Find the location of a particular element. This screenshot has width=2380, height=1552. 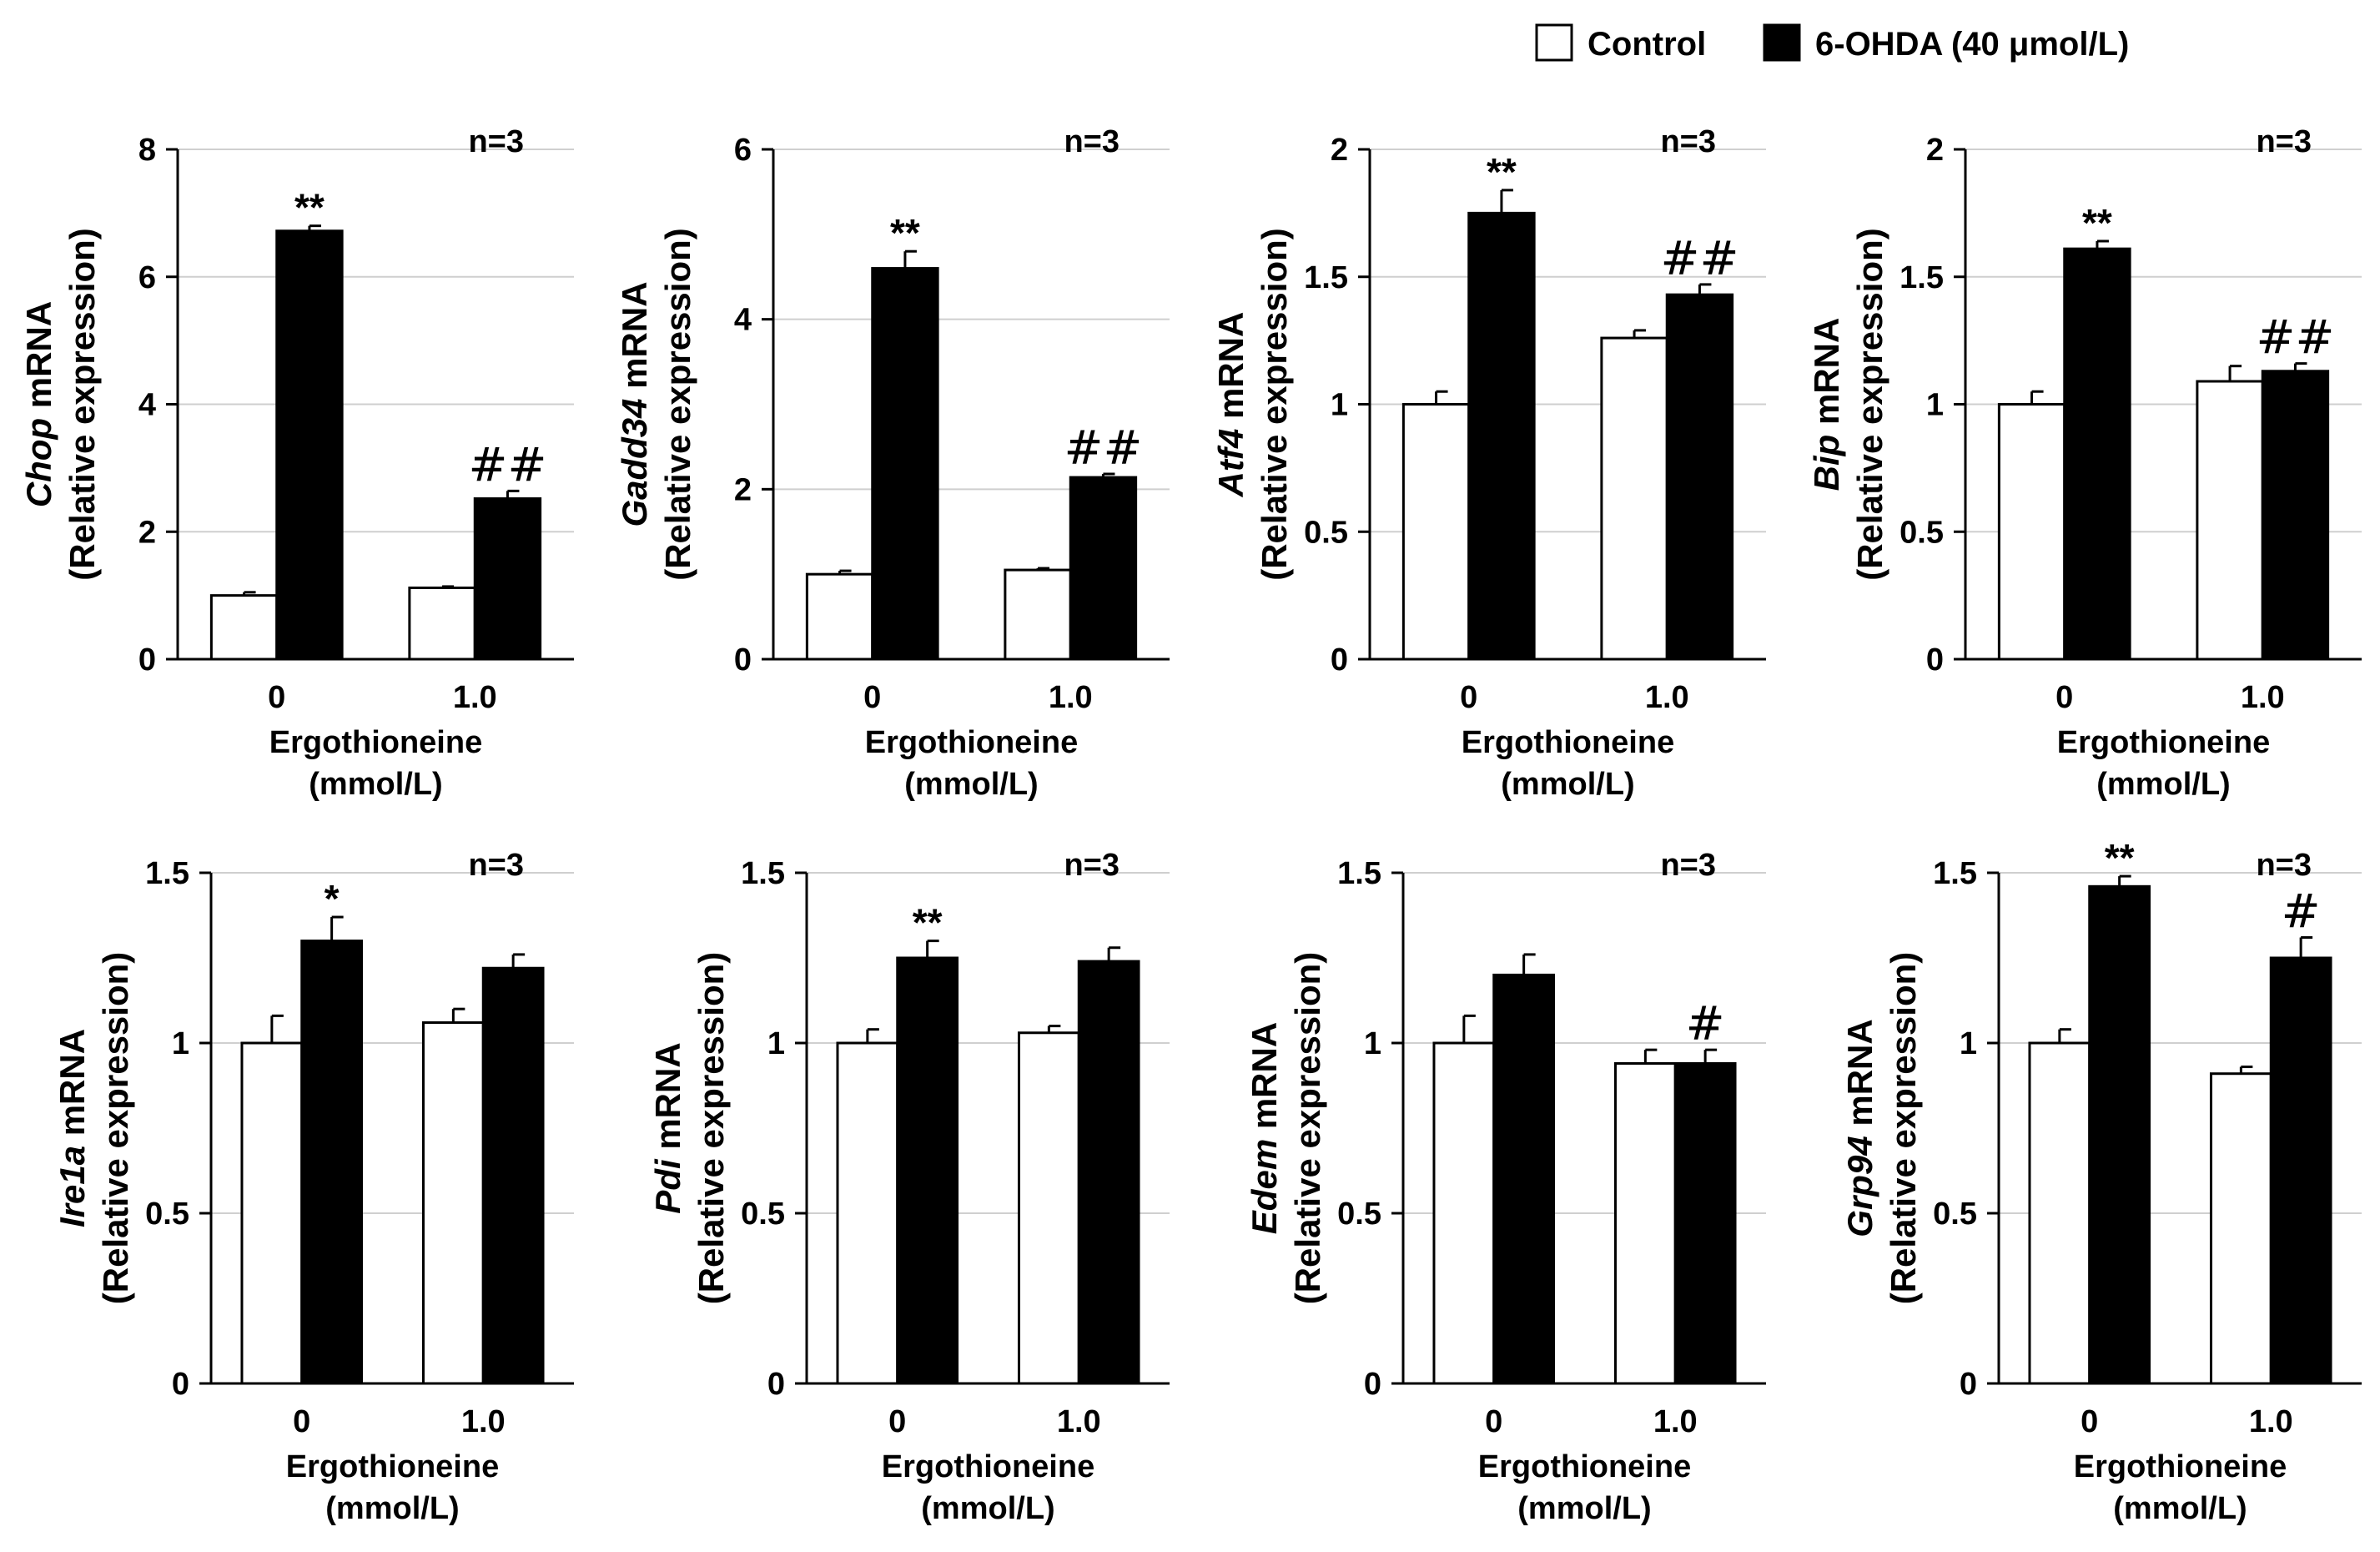

y-axis-label: Atf4 mRNA is located at coordinates (1230, 405).